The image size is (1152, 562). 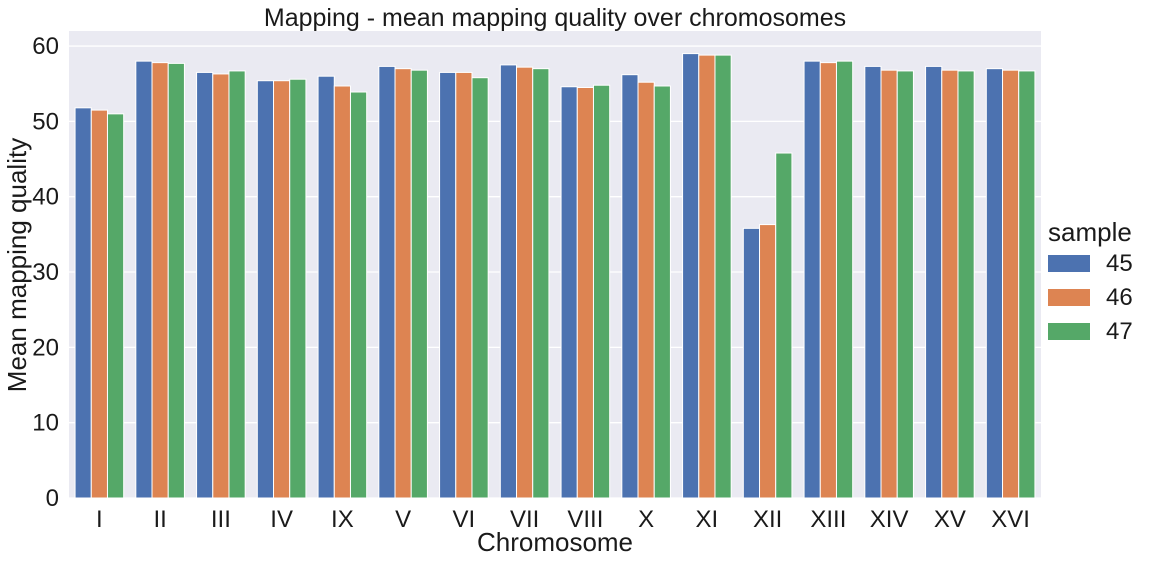 What do you see at coordinates (950, 519) in the screenshot?
I see `x-tick-label: XV` at bounding box center [950, 519].